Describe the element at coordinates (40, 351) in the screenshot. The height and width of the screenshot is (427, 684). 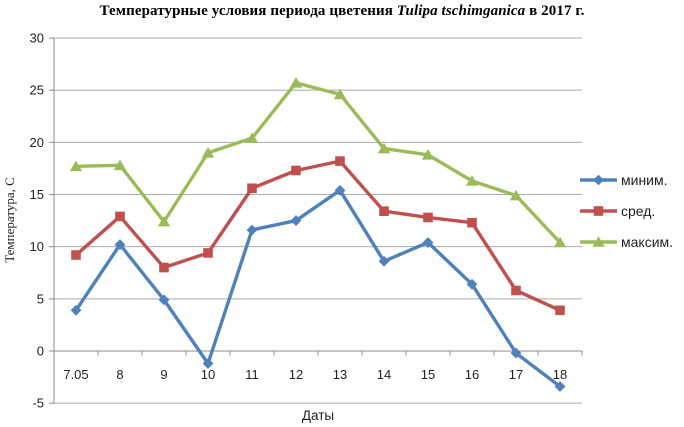
I see `y-tick-label: 0` at that location.